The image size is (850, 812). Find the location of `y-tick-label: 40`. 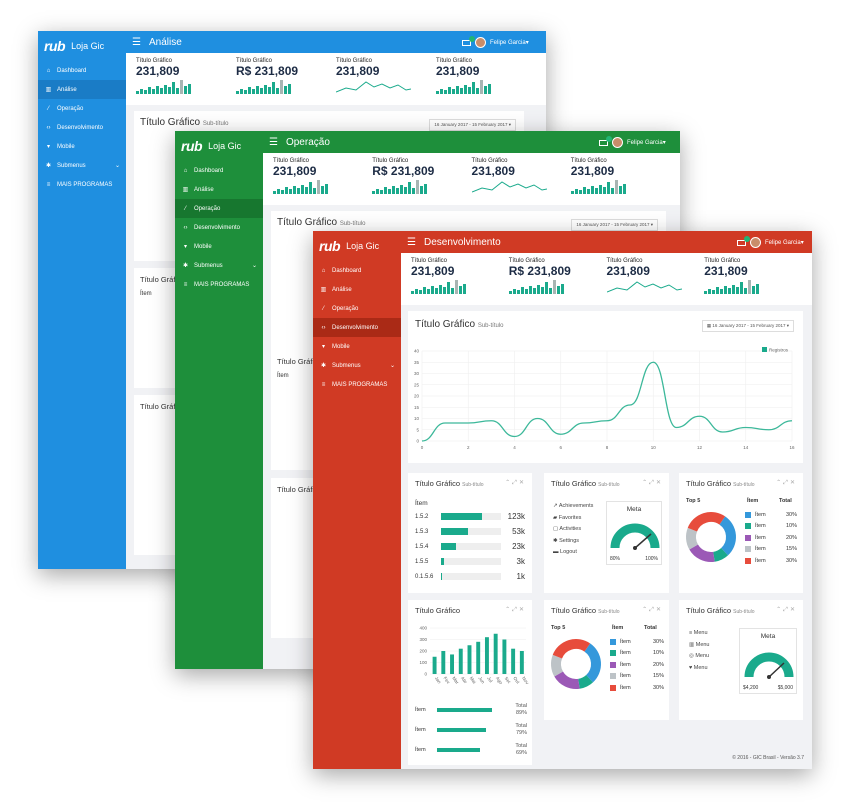

y-tick-label: 40 is located at coordinates (417, 351).